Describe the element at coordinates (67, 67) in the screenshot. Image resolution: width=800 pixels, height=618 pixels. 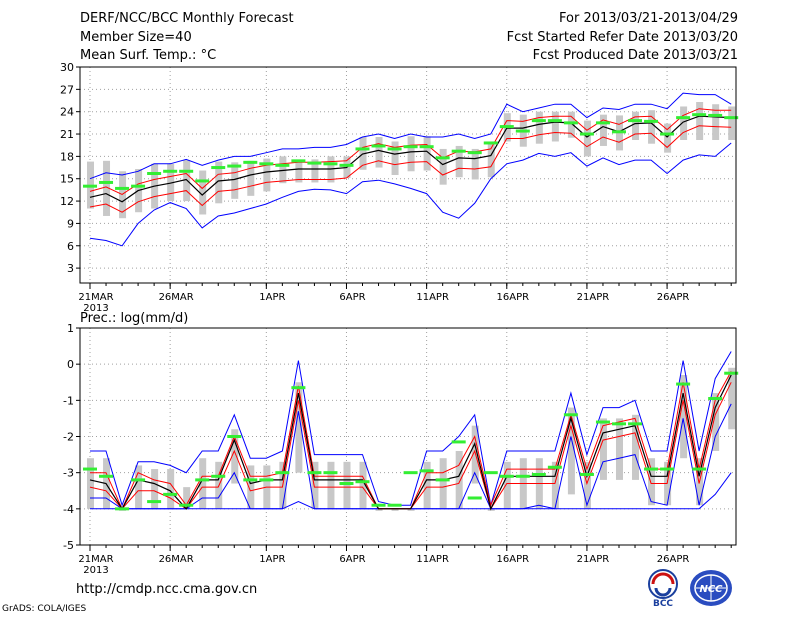
I see `y-tick-label: 30` at that location.